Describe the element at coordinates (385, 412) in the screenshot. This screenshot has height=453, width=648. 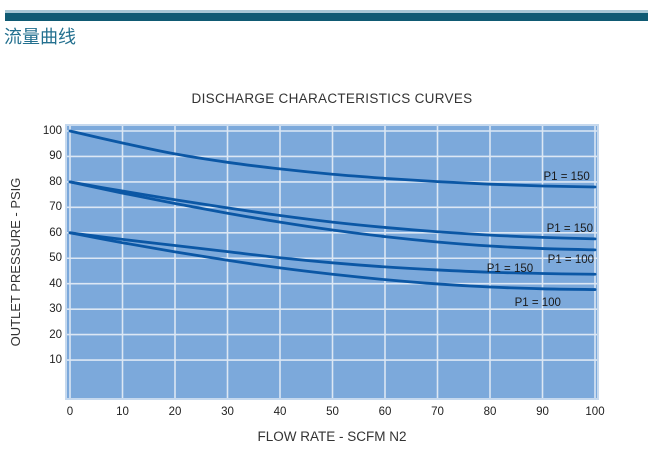
I see `x-tick-label: 60` at that location.